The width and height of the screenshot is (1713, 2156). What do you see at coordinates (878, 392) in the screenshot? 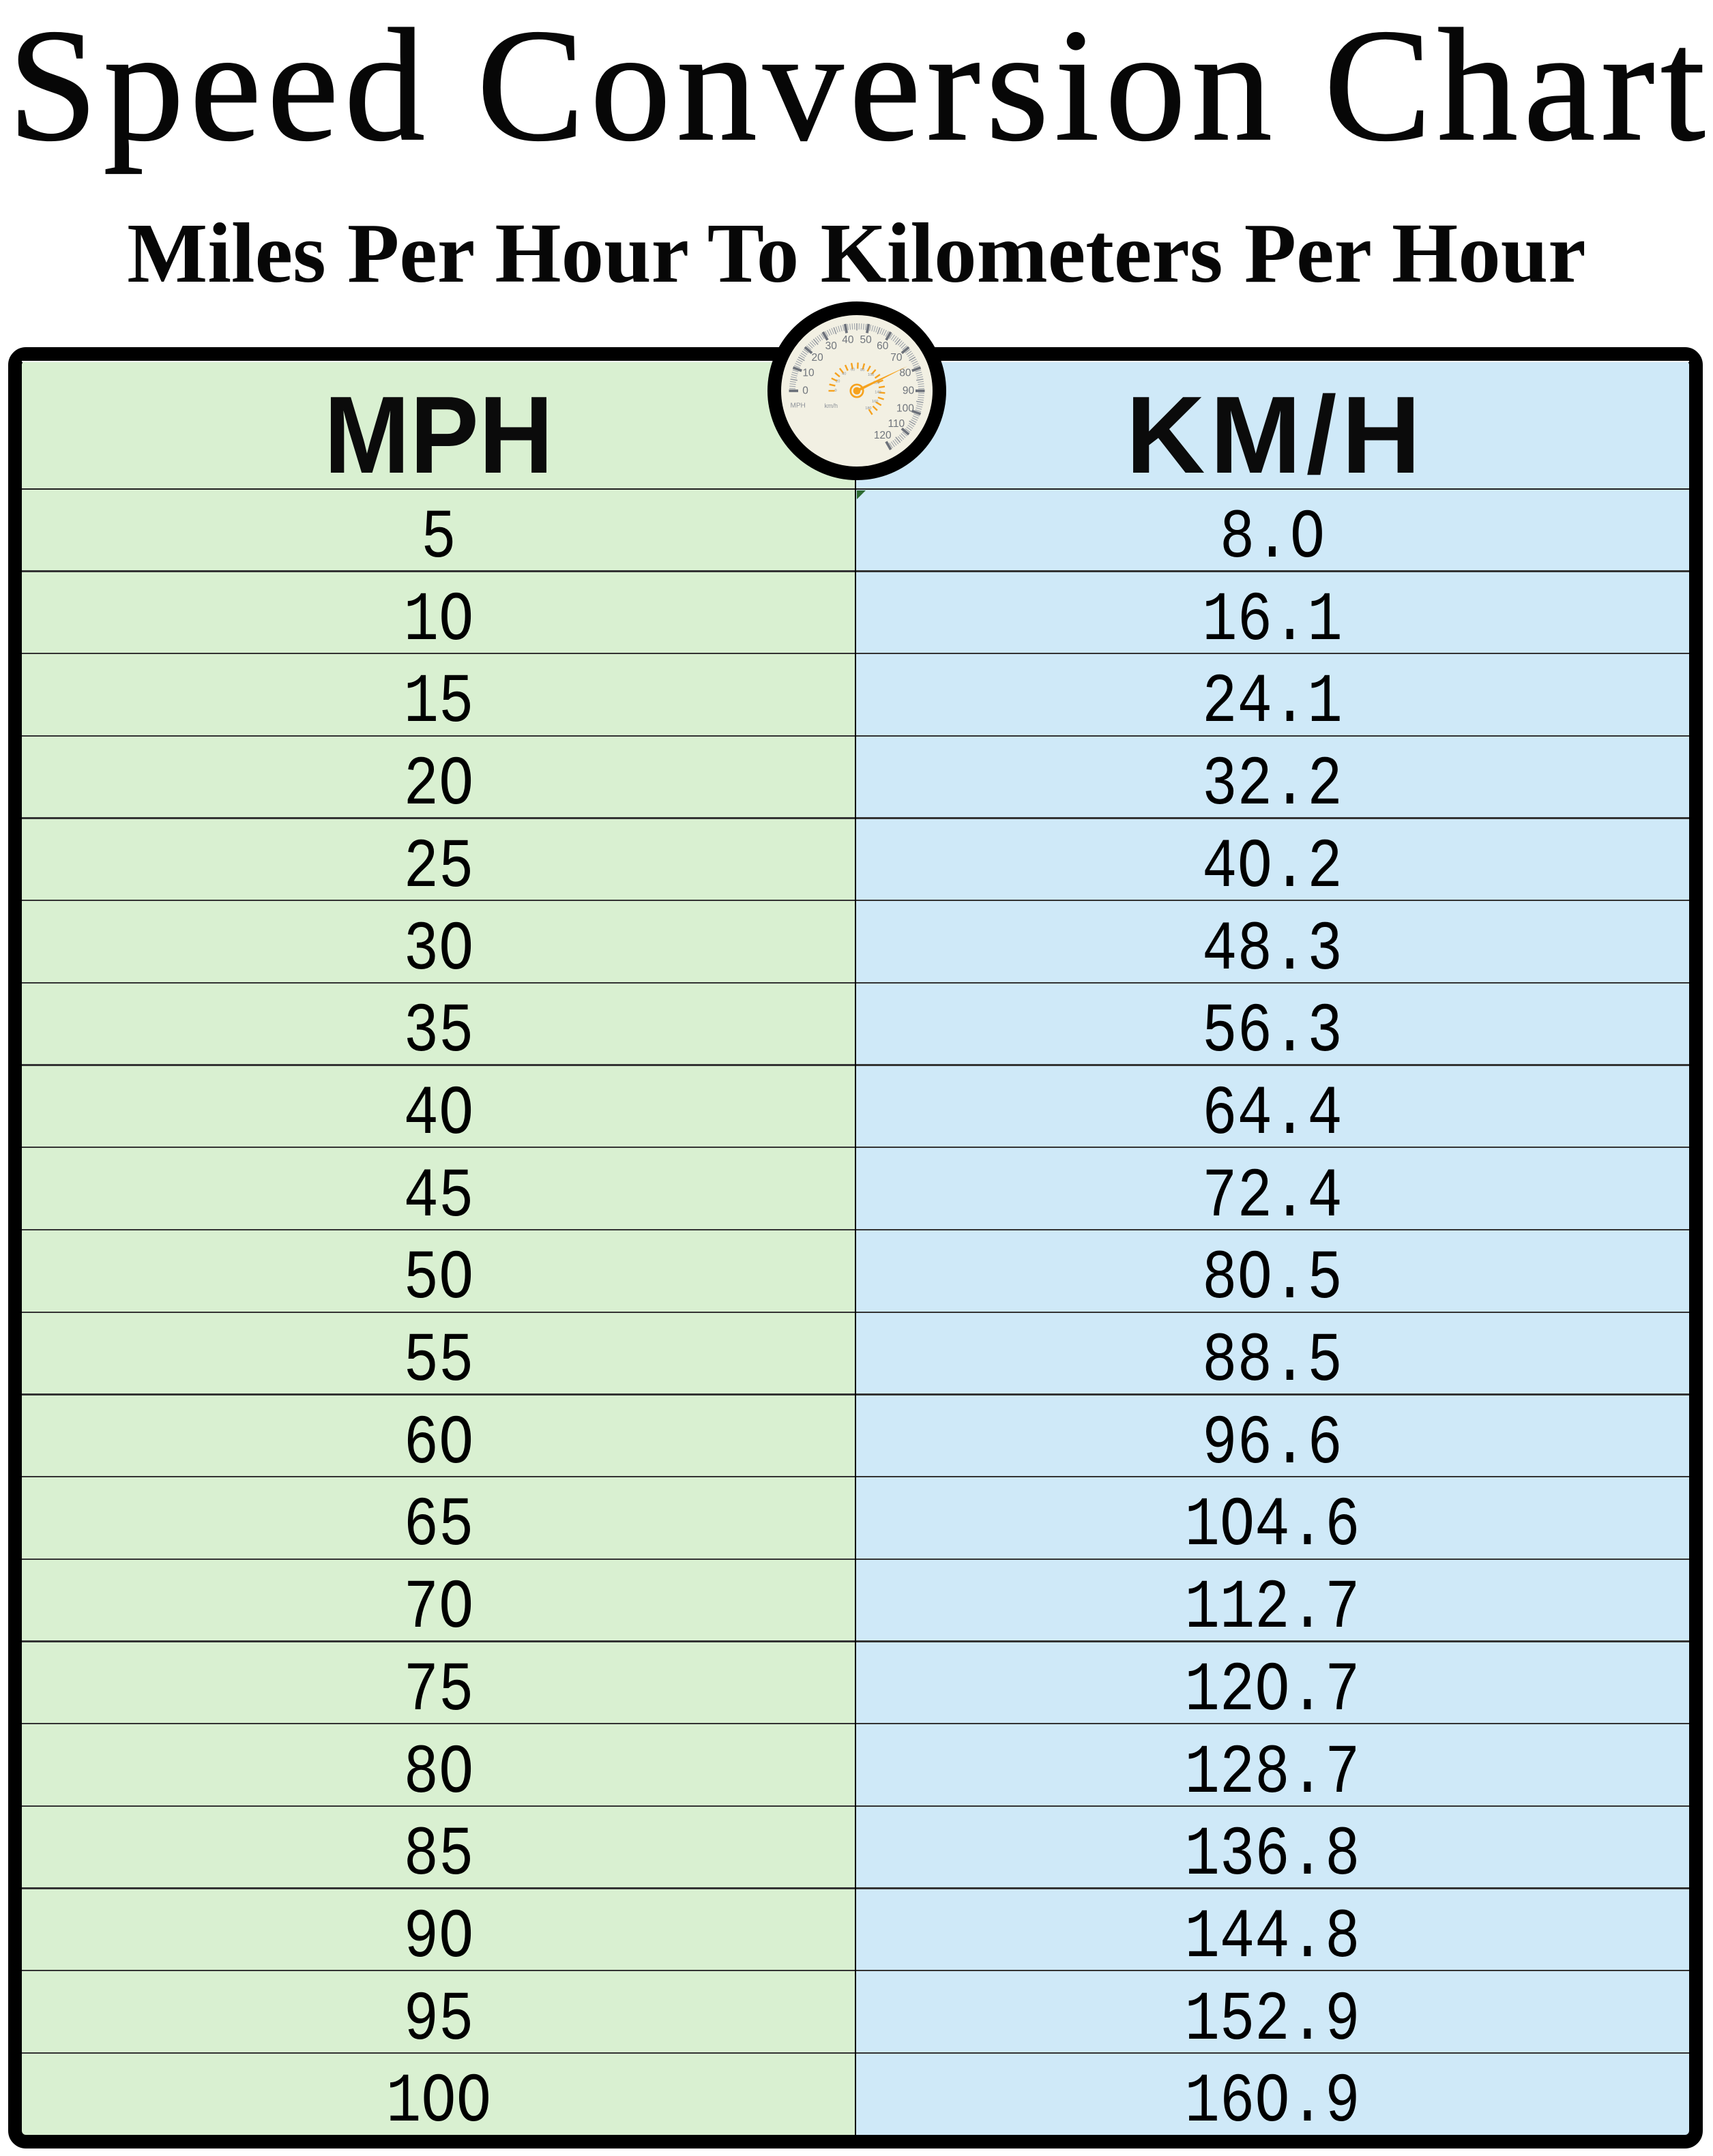
I see `svg-text: 140` at bounding box center [878, 392].